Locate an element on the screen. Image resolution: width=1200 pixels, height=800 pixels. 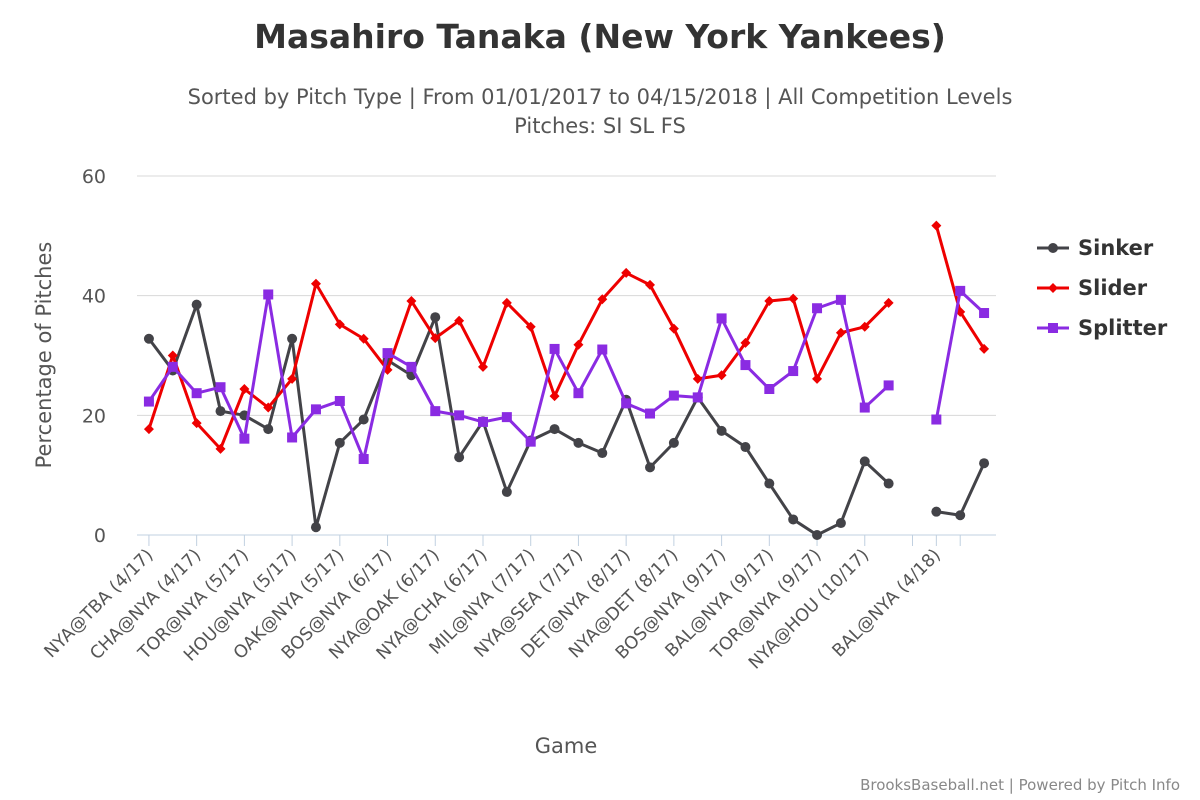
x-axis-title: Game is located at coordinates (566, 746).